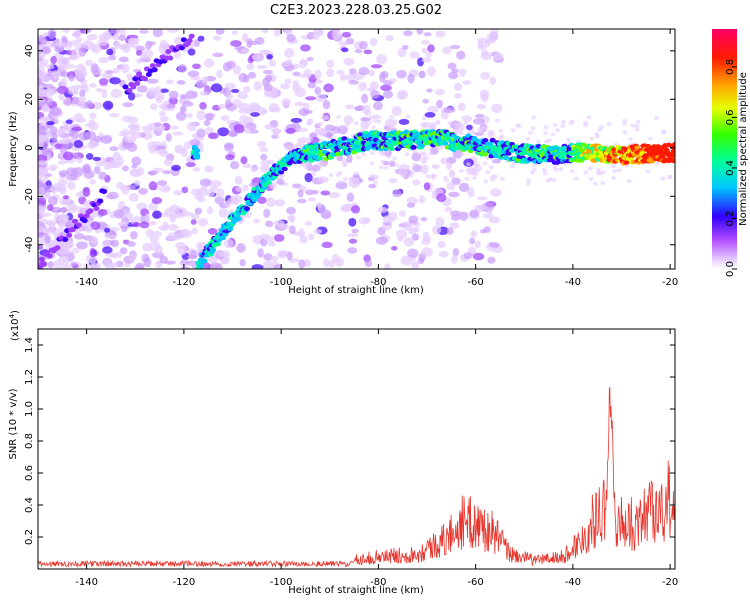  What do you see at coordinates (475, 582) in the screenshot?
I see `x-tick-label: -60` at bounding box center [475, 582].